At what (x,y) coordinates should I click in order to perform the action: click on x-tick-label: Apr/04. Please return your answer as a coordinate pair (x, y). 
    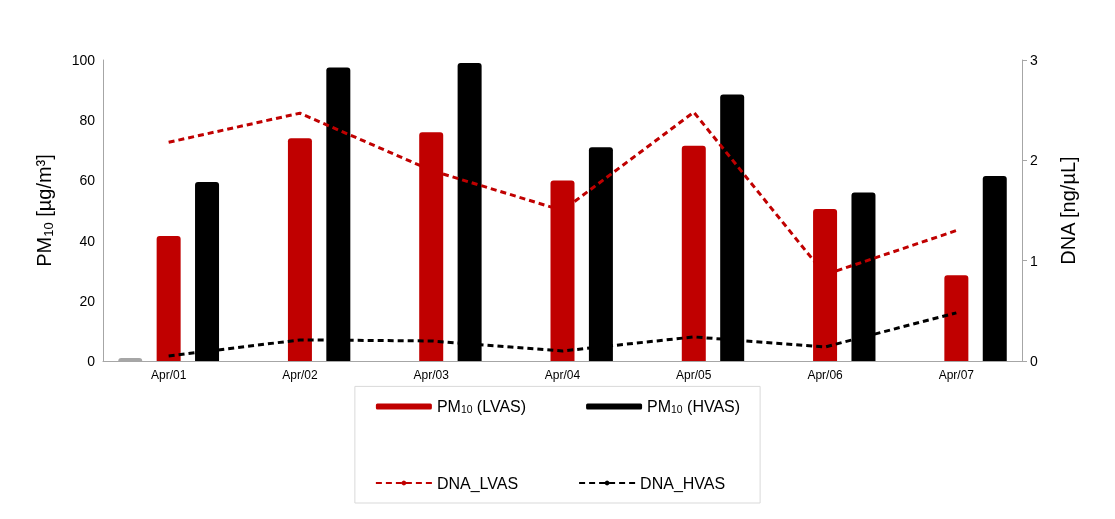
    Looking at the image, I should click on (562, 375).